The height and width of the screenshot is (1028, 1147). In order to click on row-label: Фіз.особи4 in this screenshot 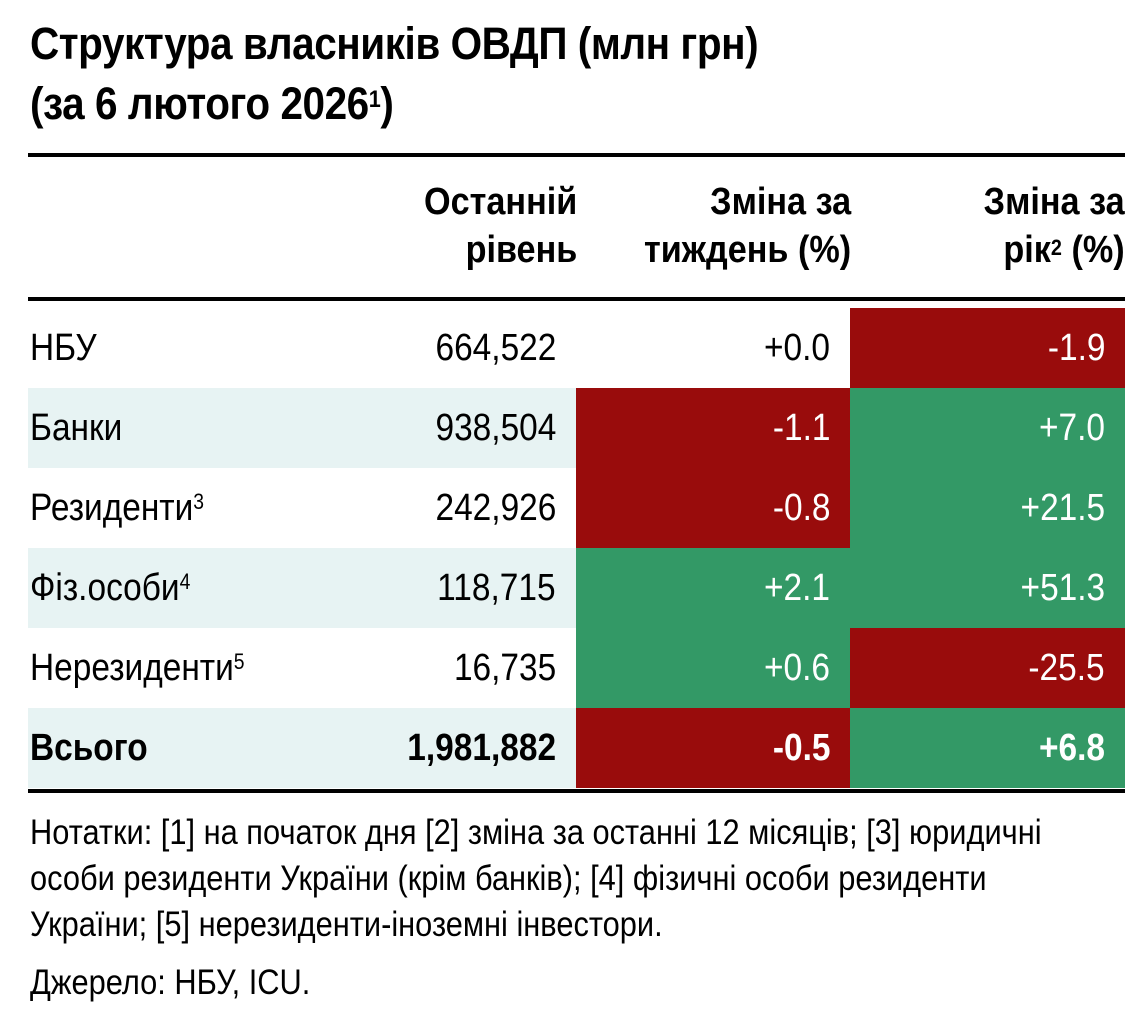, I will do `click(302, 588)`.